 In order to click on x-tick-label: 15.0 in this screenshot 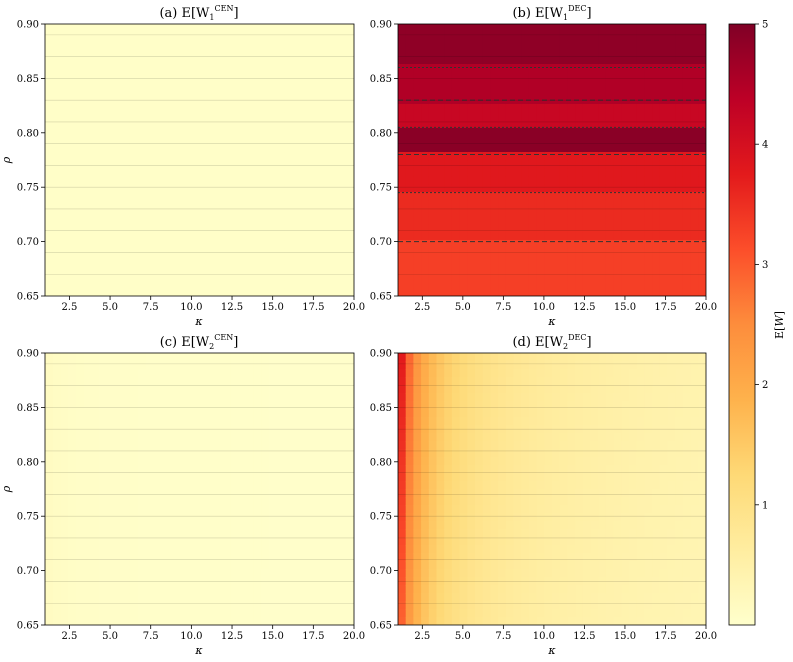, I will do `click(273, 307)`.